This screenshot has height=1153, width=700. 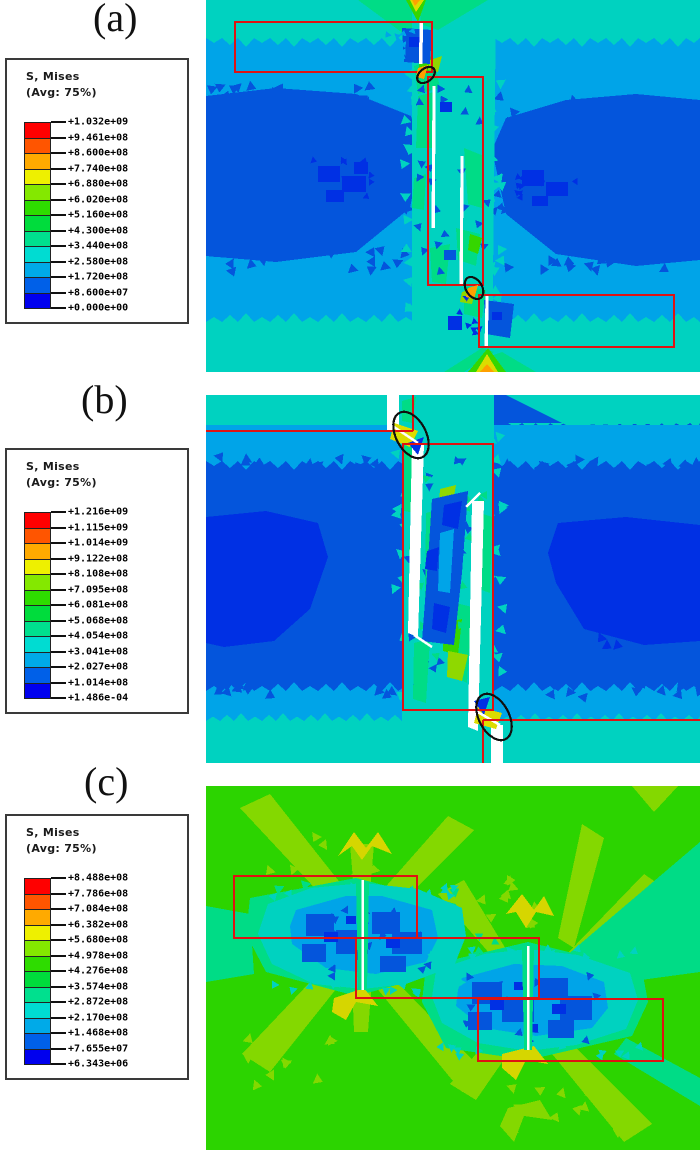 I want to click on legend-value: +3.041e+08, so click(x=98, y=651).